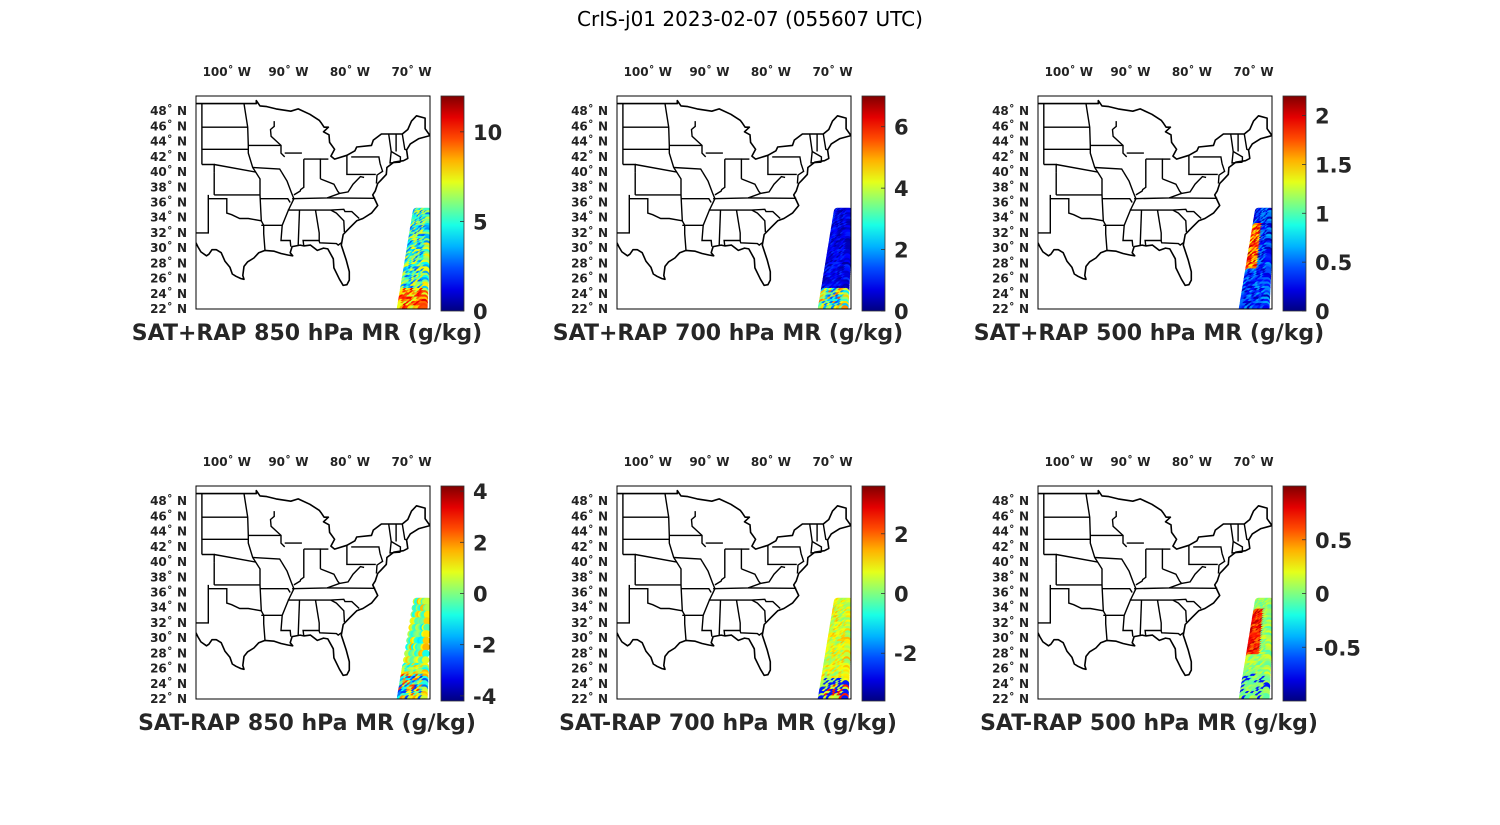 This screenshot has width=1500, height=825. What do you see at coordinates (307, 333) in the screenshot?
I see `panel-title: SAT+RAP 850 hPa MR (g/kg)` at bounding box center [307, 333].